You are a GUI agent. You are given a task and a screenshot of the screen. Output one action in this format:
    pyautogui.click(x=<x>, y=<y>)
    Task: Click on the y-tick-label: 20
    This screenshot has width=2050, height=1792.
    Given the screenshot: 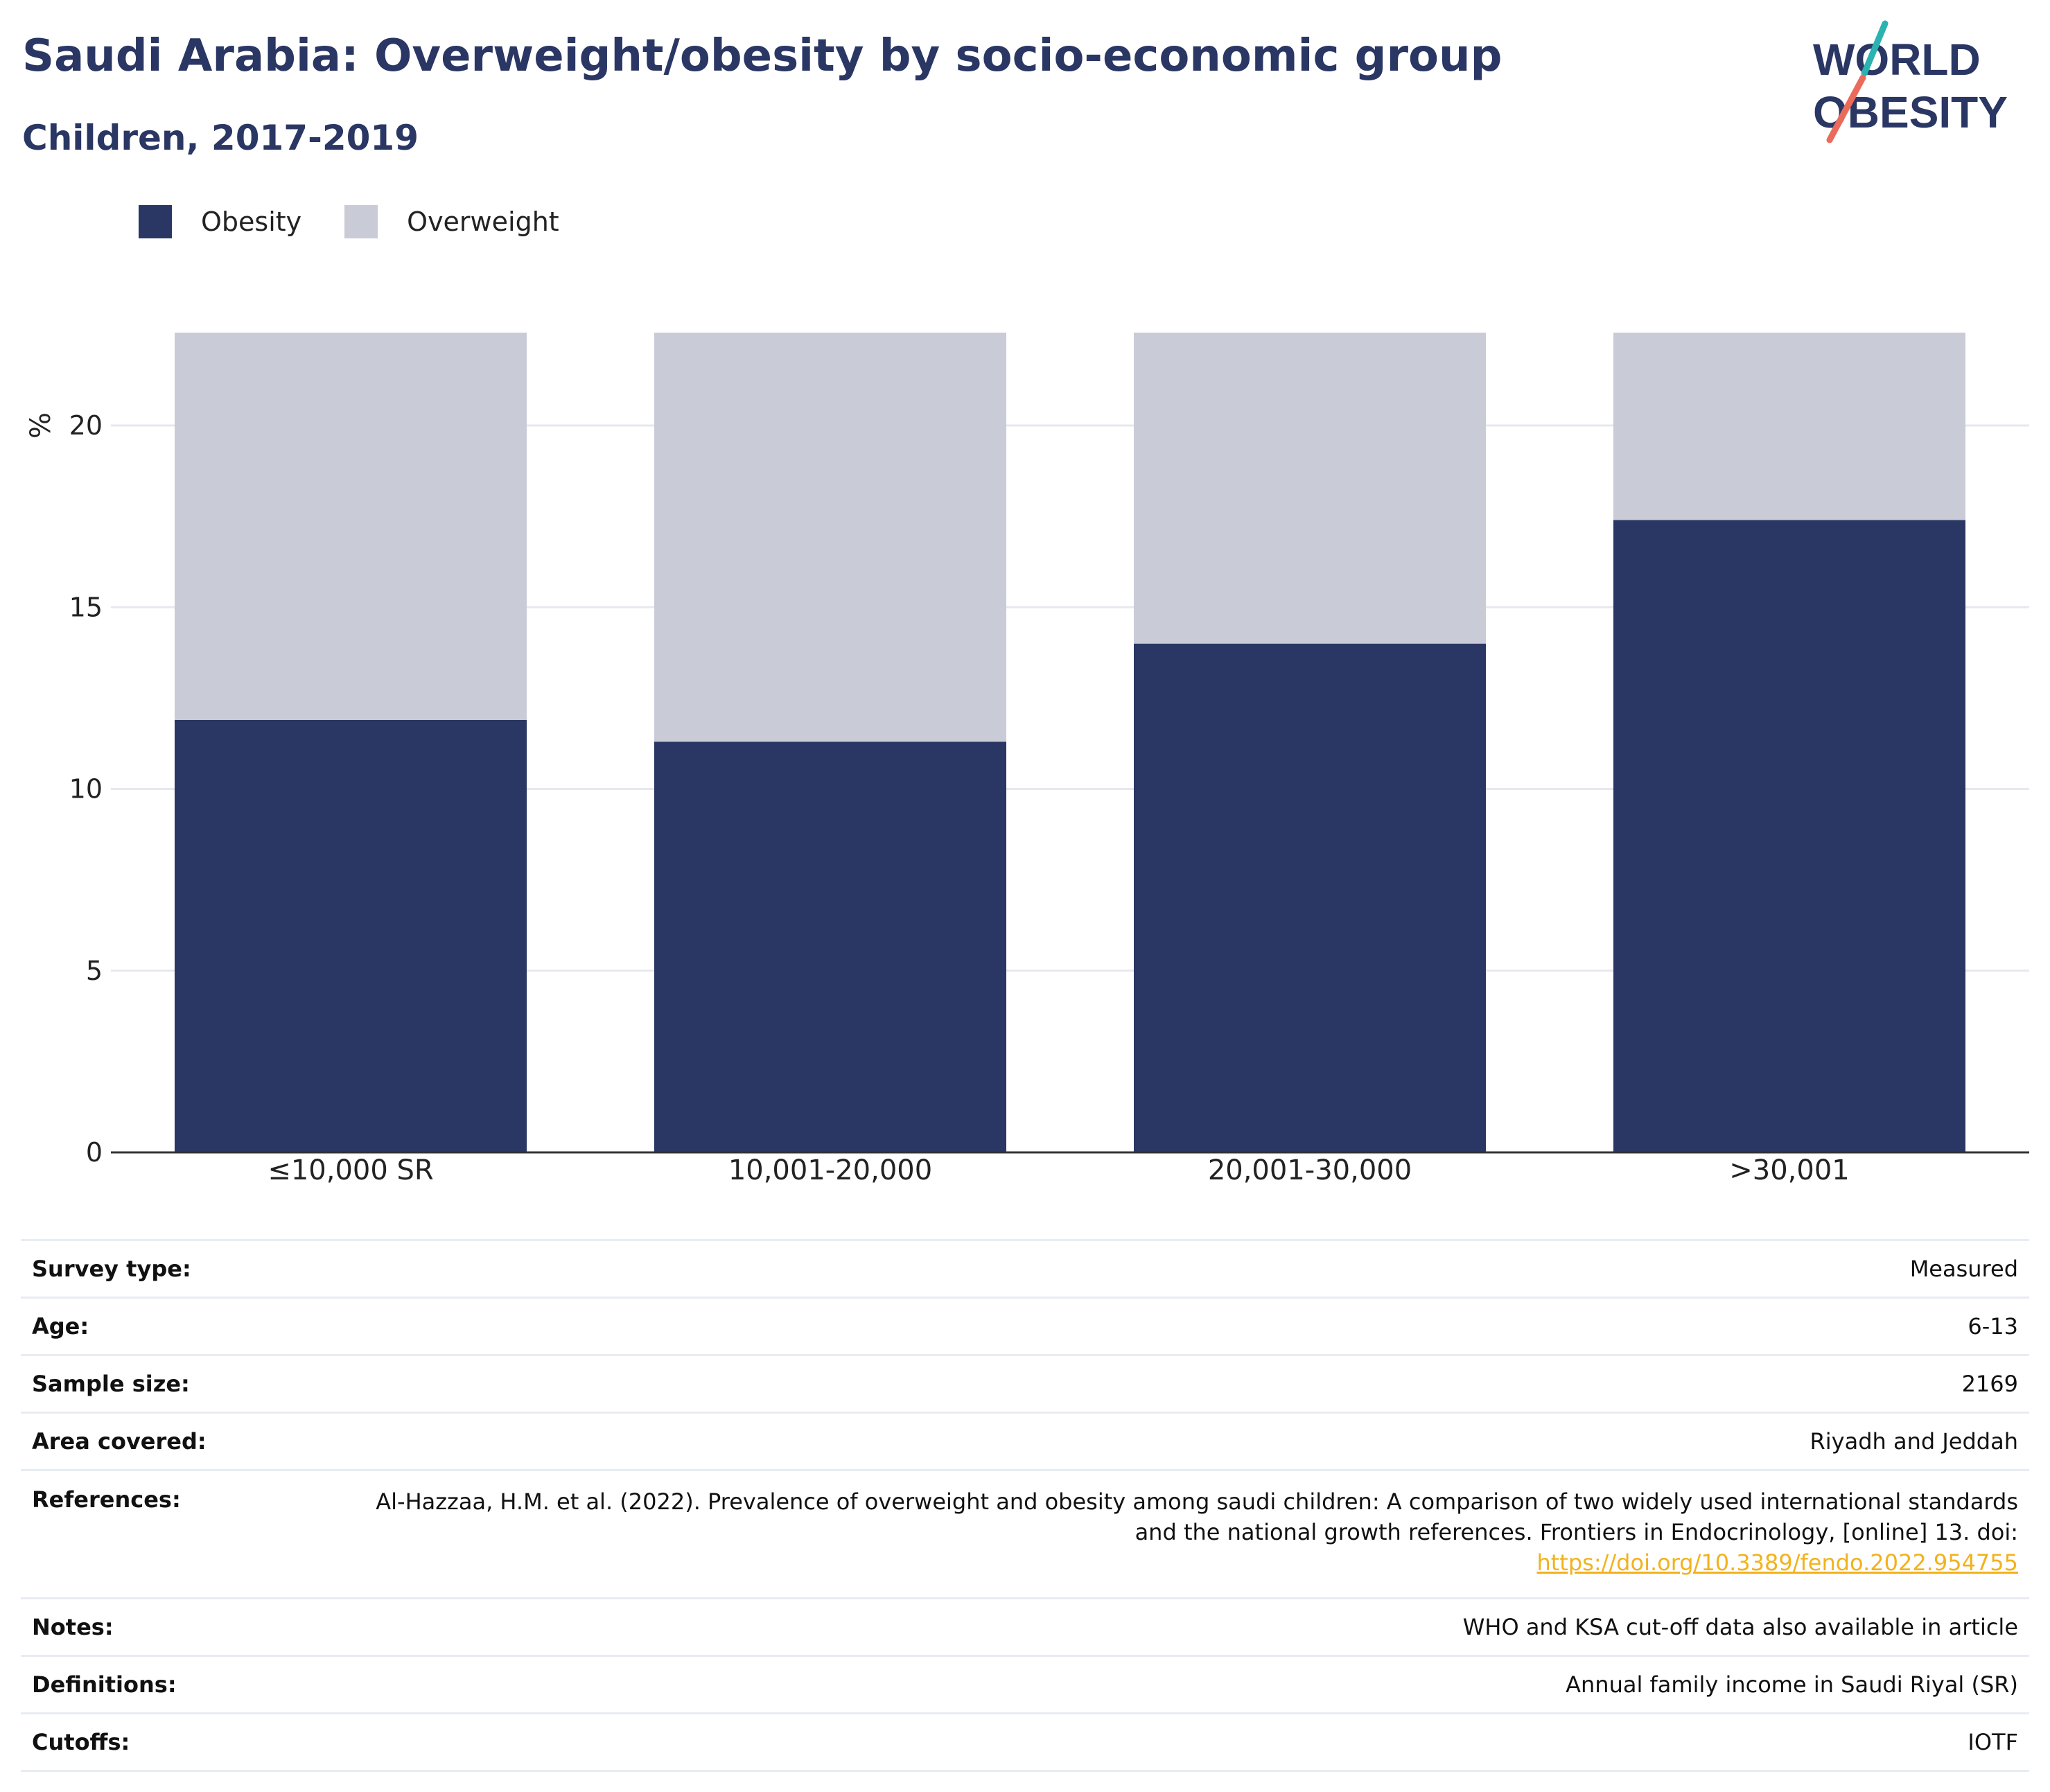 What is the action you would take?
    pyautogui.click(x=86, y=426)
    